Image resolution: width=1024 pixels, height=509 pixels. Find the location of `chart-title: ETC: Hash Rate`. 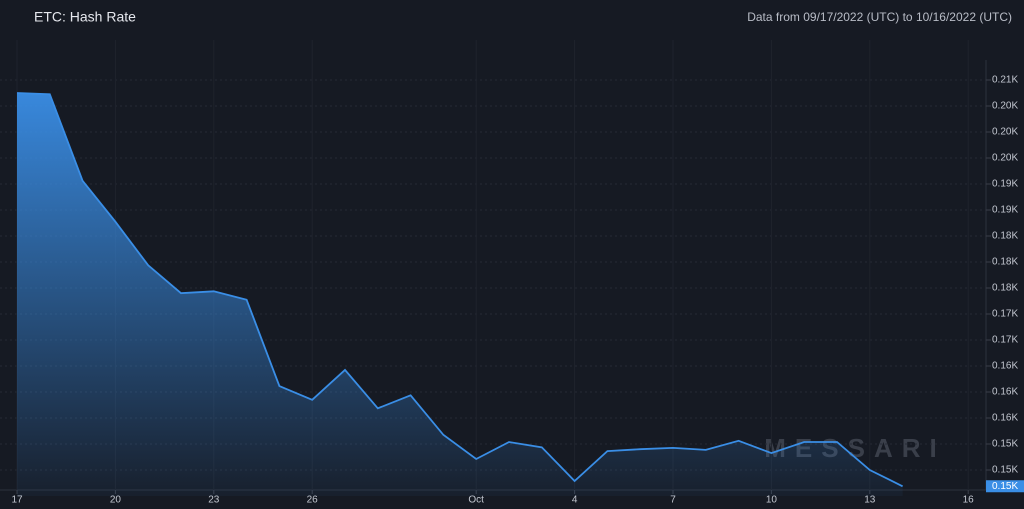

chart-title: ETC: Hash Rate is located at coordinates (85, 17).